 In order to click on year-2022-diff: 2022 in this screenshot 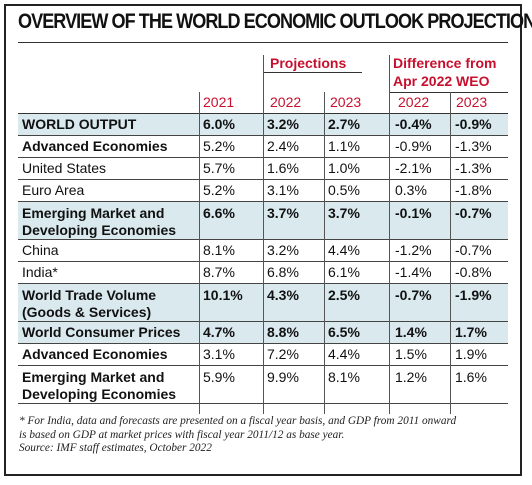, I will do `click(414, 102)`.